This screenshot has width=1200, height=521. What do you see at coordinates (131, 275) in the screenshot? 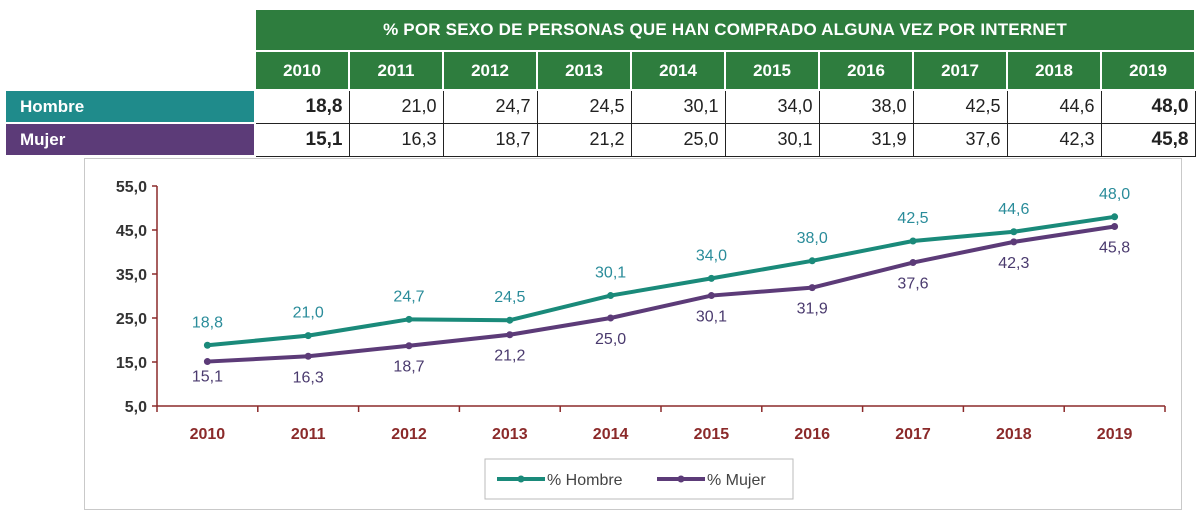
I see `y-tick-label: 35,0` at bounding box center [131, 275].